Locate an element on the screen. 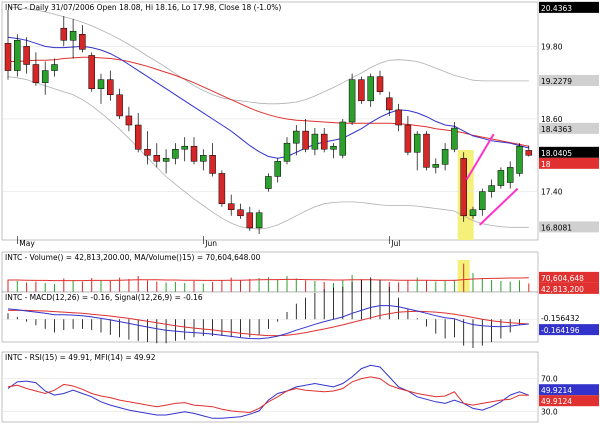 Image resolution: width=600 pixels, height=426 pixels. rsi-grid is located at coordinates (270, 395).